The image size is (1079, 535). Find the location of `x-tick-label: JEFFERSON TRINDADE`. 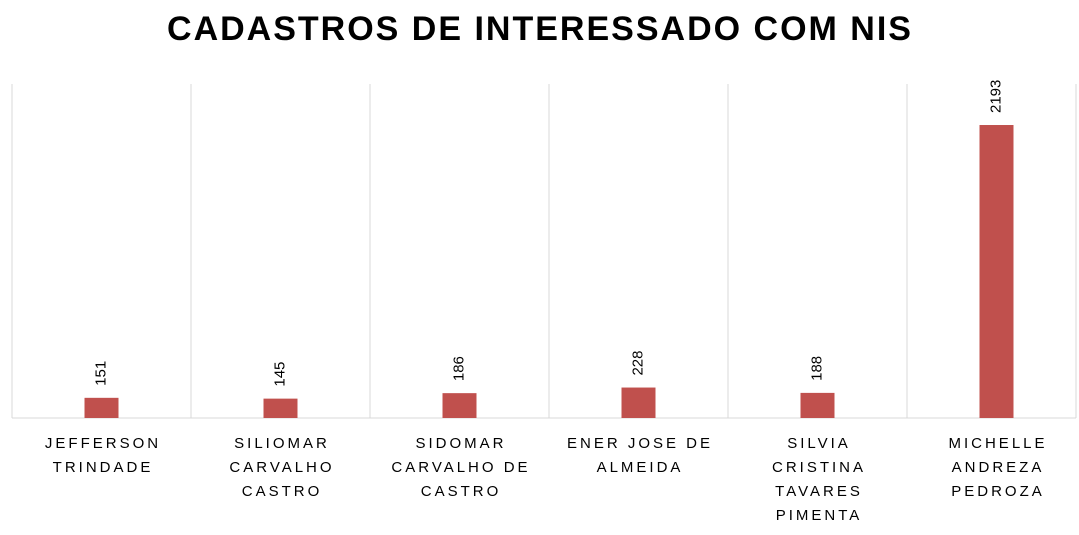

x-tick-label: JEFFERSON TRINDADE is located at coordinates (103, 455).